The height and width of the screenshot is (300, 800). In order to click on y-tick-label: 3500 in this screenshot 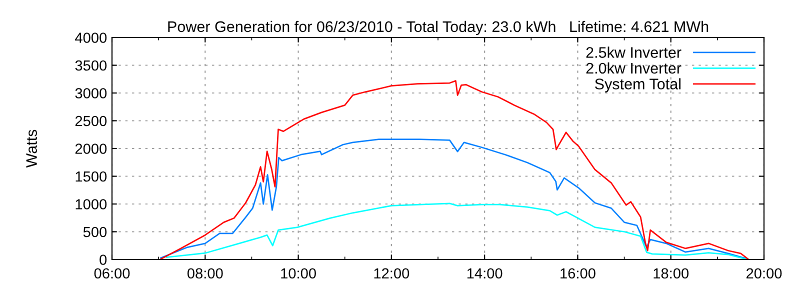, I will do `click(91, 65)`.